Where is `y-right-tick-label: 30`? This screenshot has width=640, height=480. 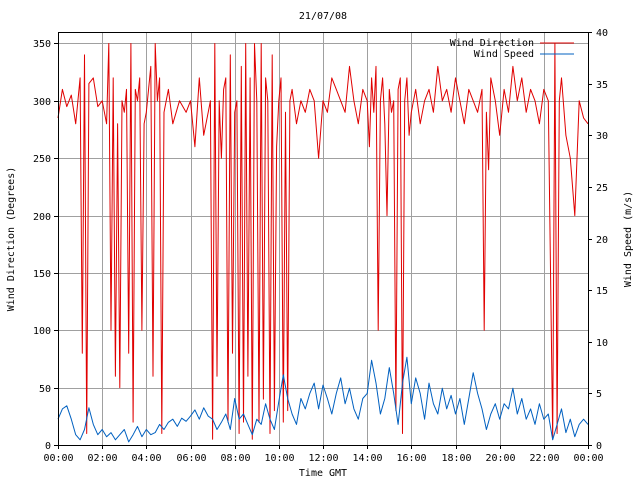 y-right-tick-label: 30 is located at coordinates (602, 136).